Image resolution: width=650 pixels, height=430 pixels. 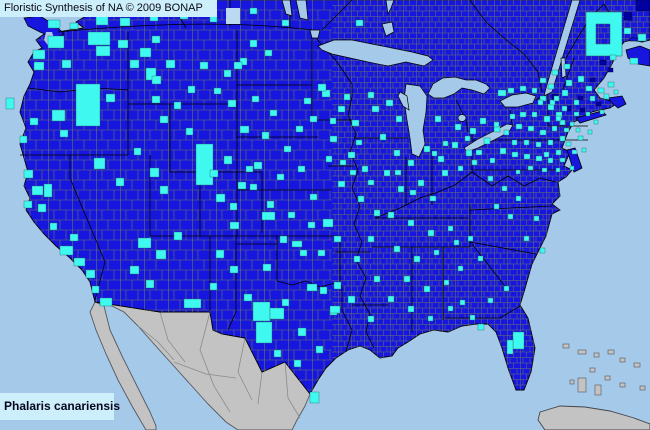 I want to click on baja-peninsula, so click(x=123, y=365).